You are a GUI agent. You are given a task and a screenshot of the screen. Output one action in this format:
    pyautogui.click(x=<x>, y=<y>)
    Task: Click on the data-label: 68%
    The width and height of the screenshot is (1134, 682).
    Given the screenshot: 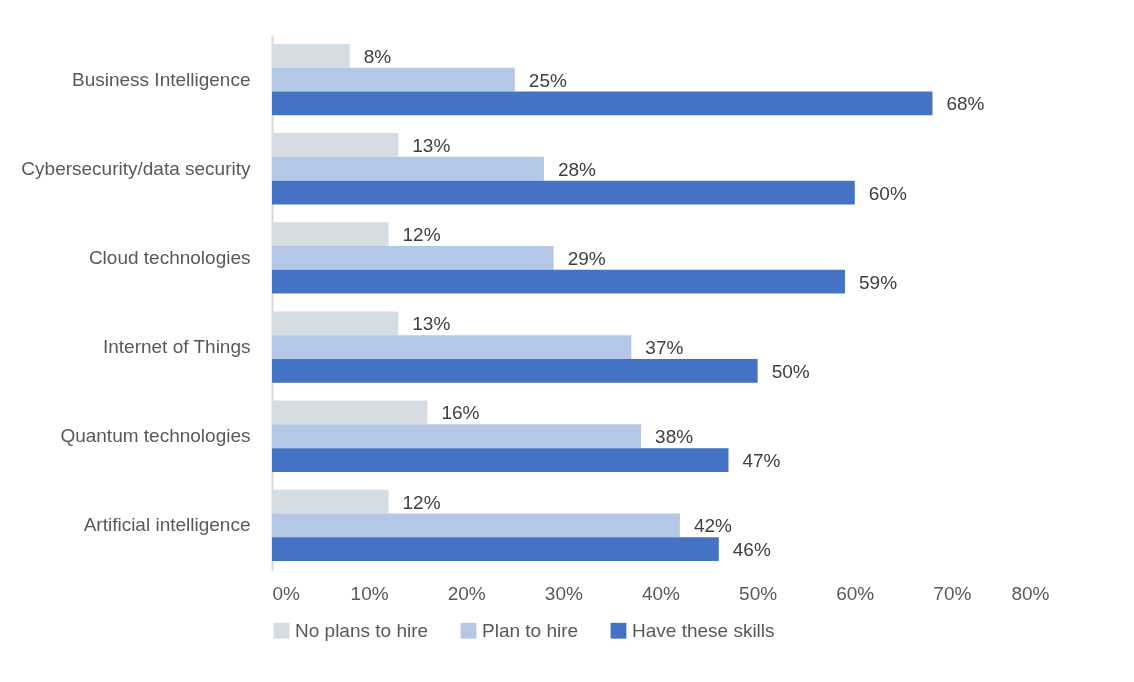 What is the action you would take?
    pyautogui.click(x=965, y=104)
    